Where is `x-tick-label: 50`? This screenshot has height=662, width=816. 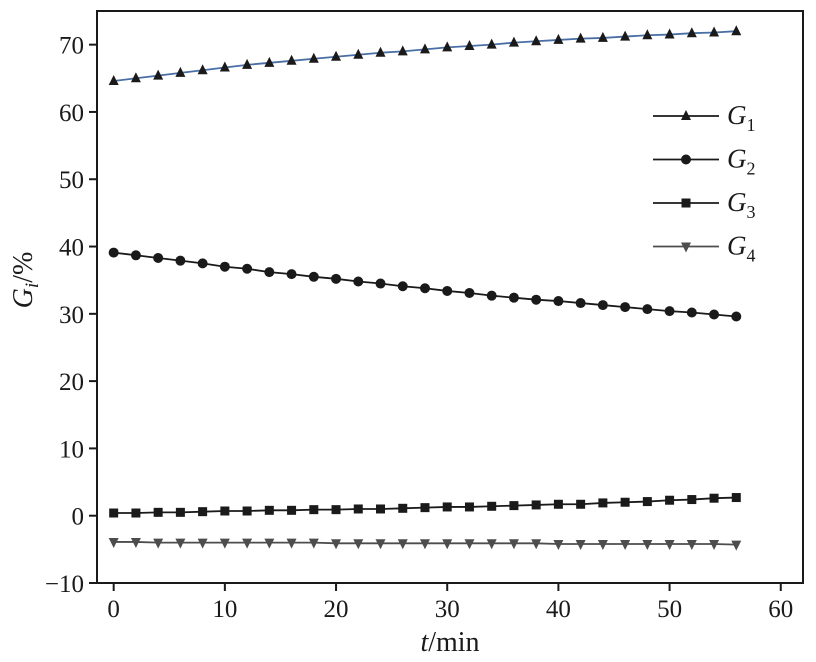 x-tick-label: 50 is located at coordinates (669, 609).